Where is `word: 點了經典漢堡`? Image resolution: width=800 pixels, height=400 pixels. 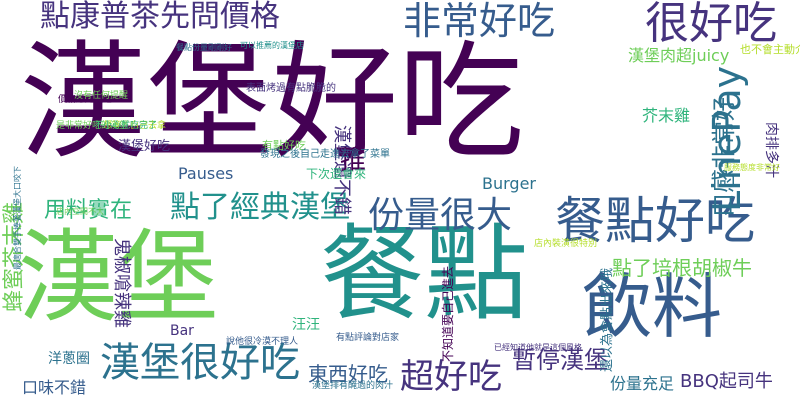 word: 點了經典漢堡 is located at coordinates (260, 207).